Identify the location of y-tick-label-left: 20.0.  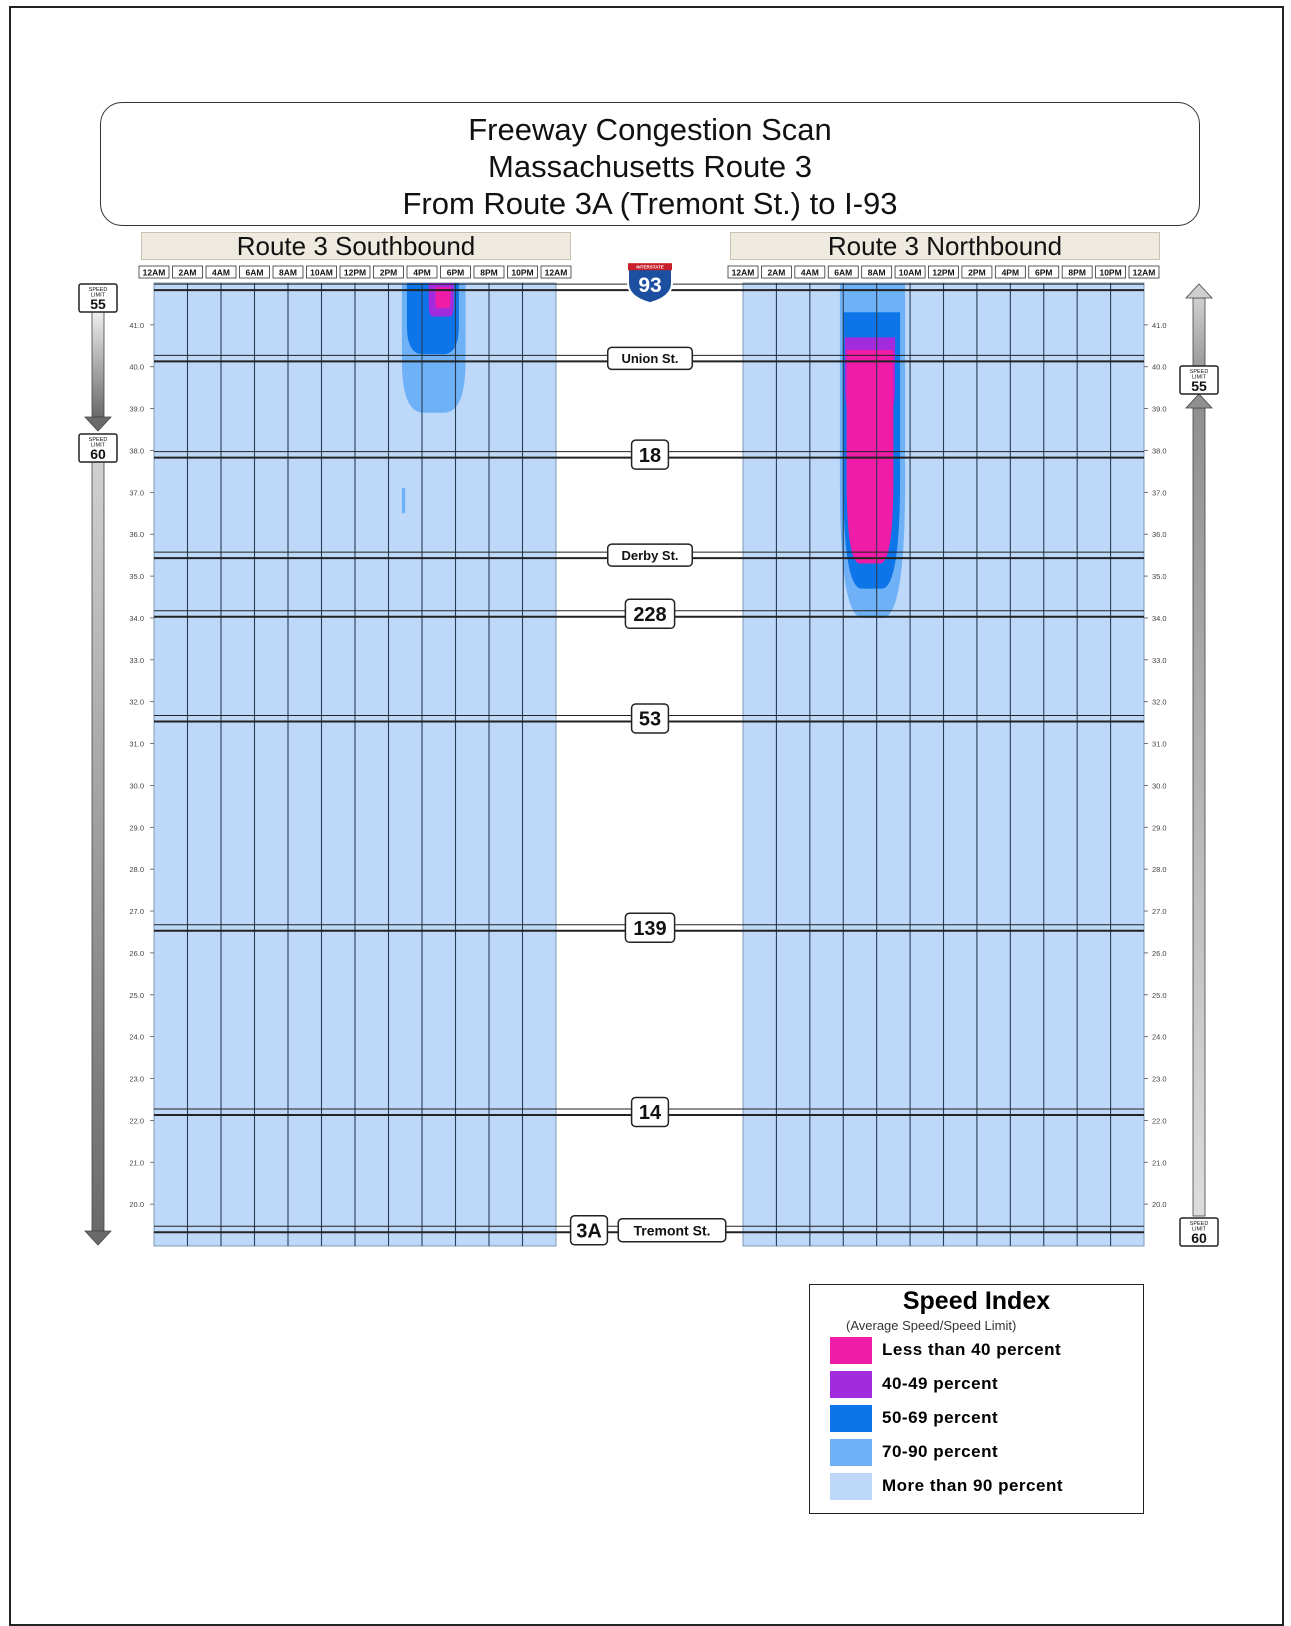
(136, 1204).